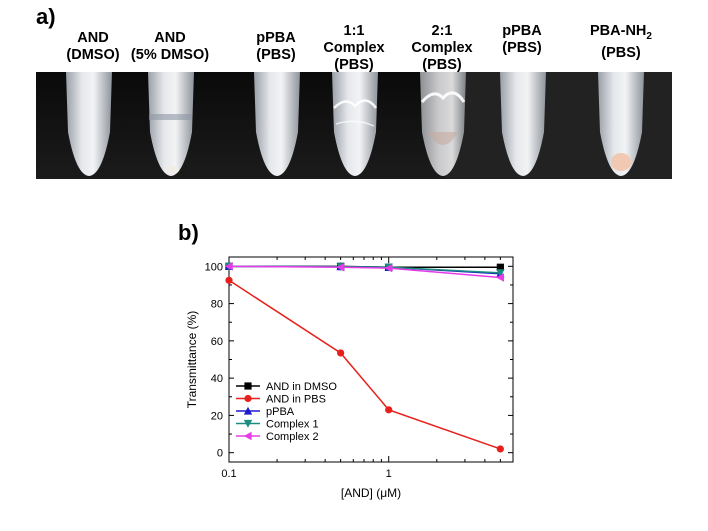 The width and height of the screenshot is (708, 531). I want to click on x-tick-label: 0.1, so click(228, 474).